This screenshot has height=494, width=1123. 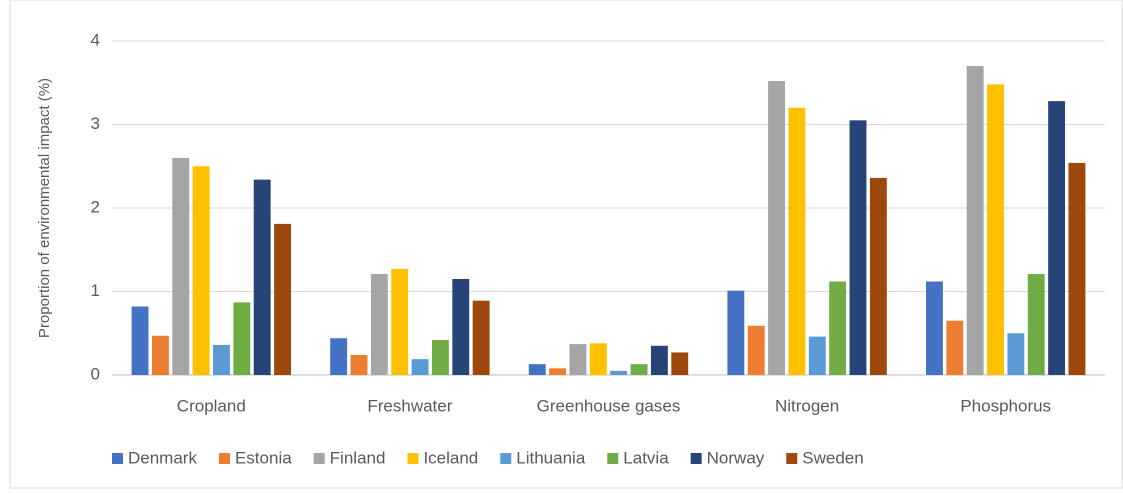 What do you see at coordinates (95, 290) in the screenshot?
I see `y-tick-label: 1` at bounding box center [95, 290].